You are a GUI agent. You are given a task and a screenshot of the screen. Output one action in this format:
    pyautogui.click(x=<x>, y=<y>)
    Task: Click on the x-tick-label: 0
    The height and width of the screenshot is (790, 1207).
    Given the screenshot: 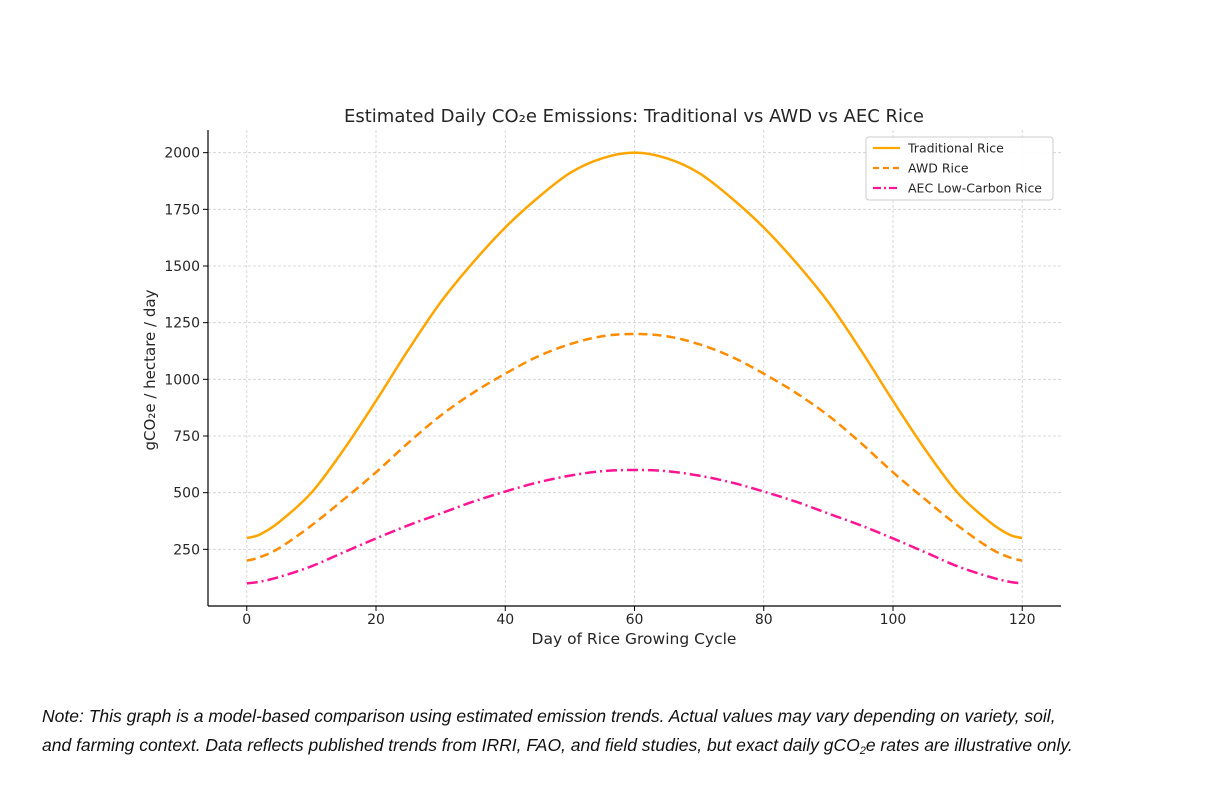 What is the action you would take?
    pyautogui.click(x=246, y=620)
    